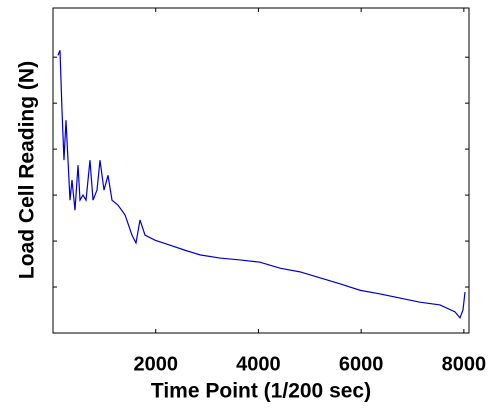 Image resolution: width=501 pixels, height=415 pixels. Describe the element at coordinates (361, 364) in the screenshot. I see `x-tick-label: 6000` at that location.